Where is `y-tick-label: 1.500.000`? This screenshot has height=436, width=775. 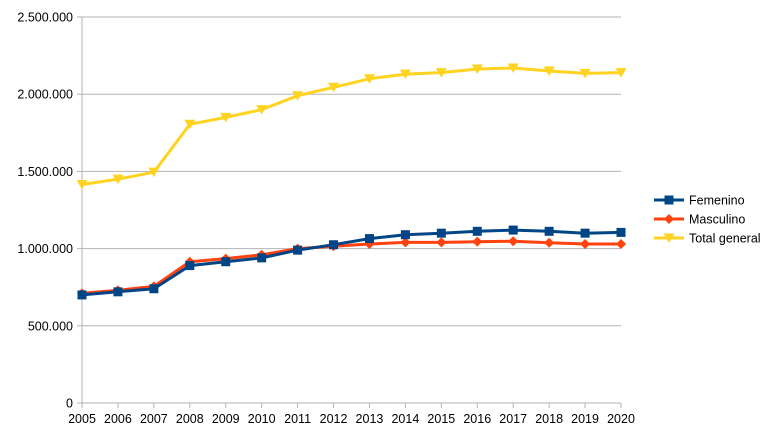 y-tick-label: 1.500.000 is located at coordinates (45, 172).